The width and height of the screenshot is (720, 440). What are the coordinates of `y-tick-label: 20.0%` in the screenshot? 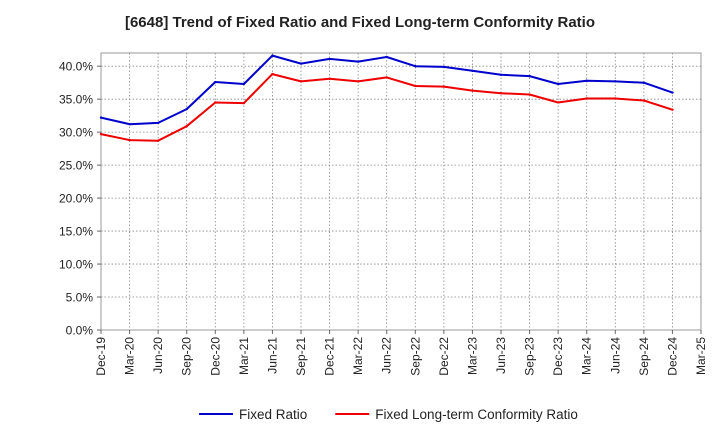 It's located at (76, 199).